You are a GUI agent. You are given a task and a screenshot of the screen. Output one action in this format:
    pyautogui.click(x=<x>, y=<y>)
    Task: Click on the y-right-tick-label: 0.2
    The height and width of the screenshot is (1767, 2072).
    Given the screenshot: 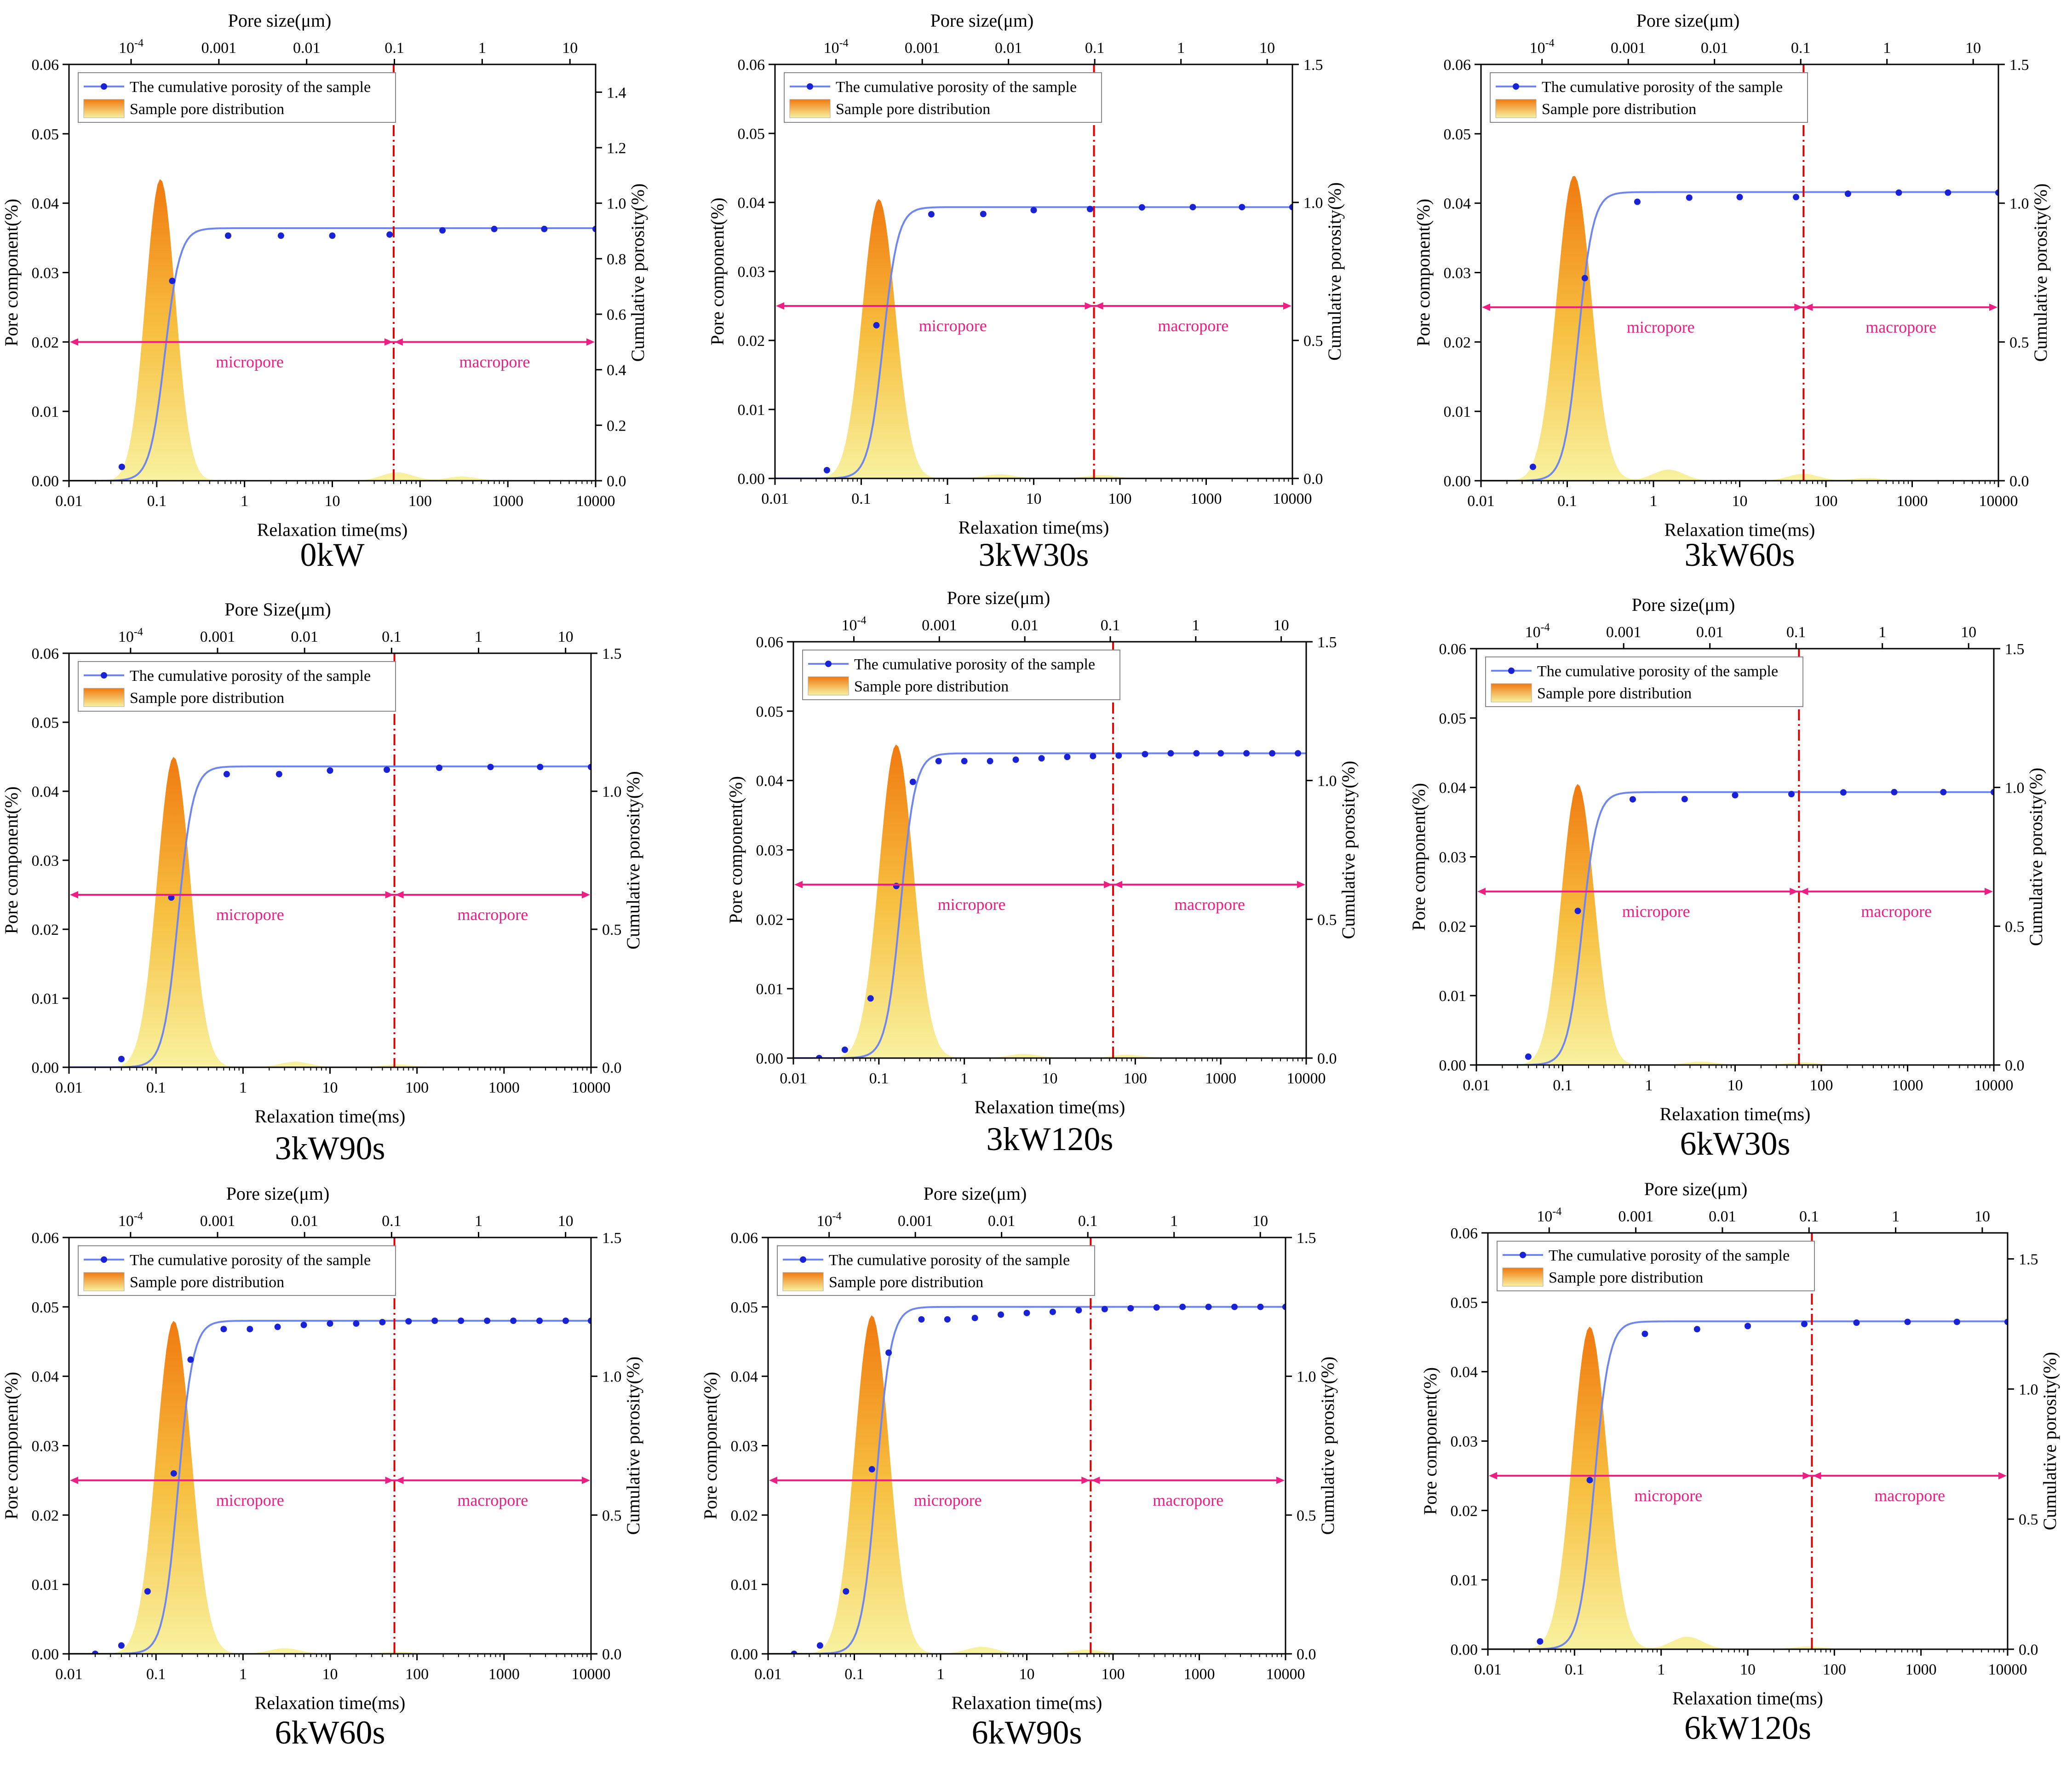 What is the action you would take?
    pyautogui.click(x=616, y=426)
    